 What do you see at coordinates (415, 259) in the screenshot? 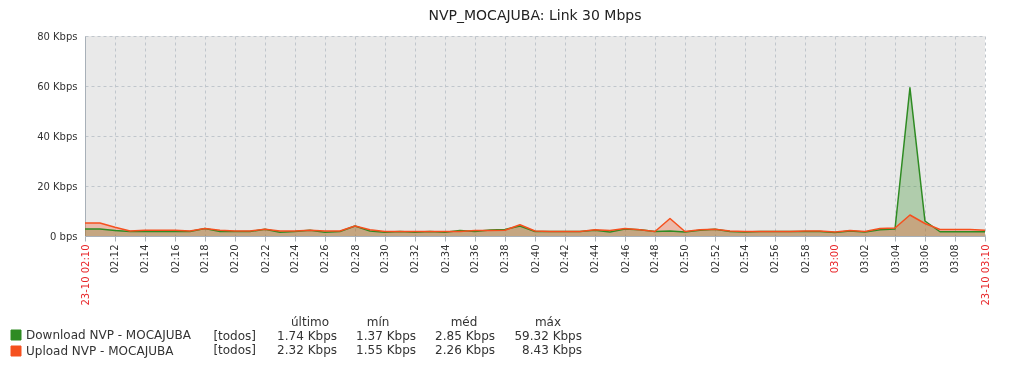
I see `x-tick-label: 02:32` at bounding box center [415, 259].